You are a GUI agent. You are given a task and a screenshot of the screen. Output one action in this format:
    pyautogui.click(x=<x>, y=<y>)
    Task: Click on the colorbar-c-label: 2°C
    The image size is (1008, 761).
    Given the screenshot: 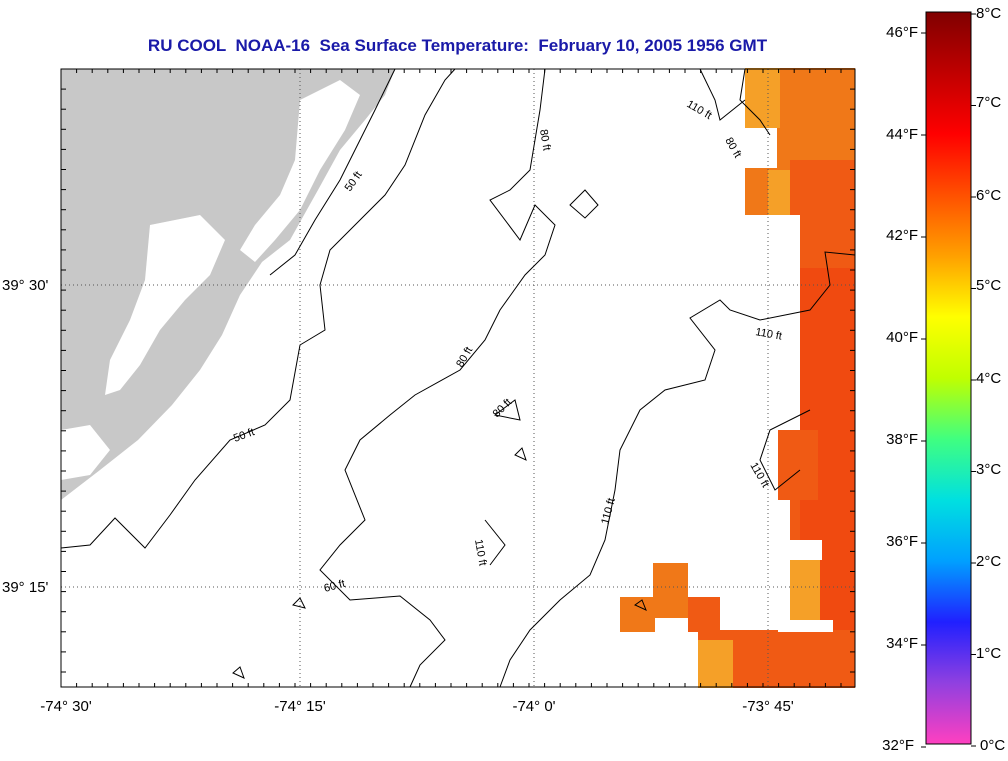 What is the action you would take?
    pyautogui.click(x=988, y=561)
    